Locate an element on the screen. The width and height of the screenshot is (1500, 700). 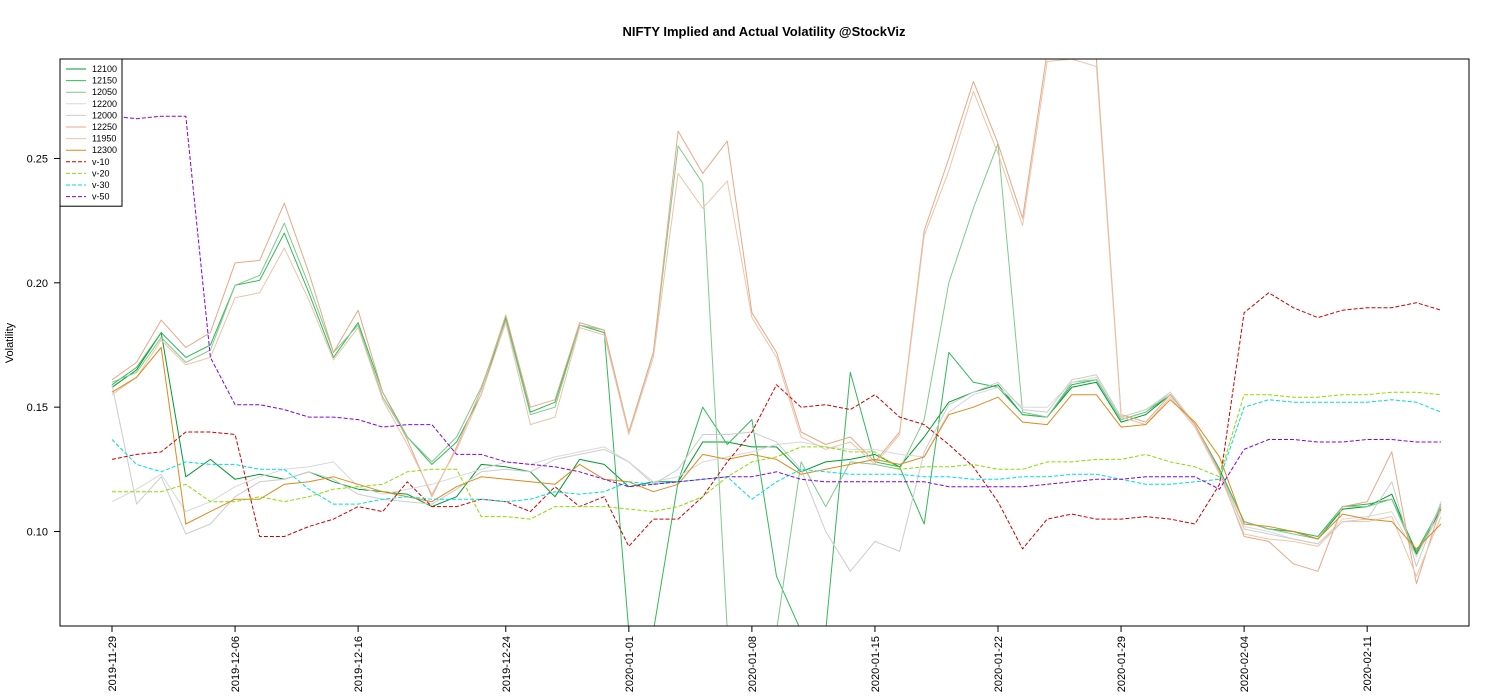
legend-label: v-50 is located at coordinates (101, 197).